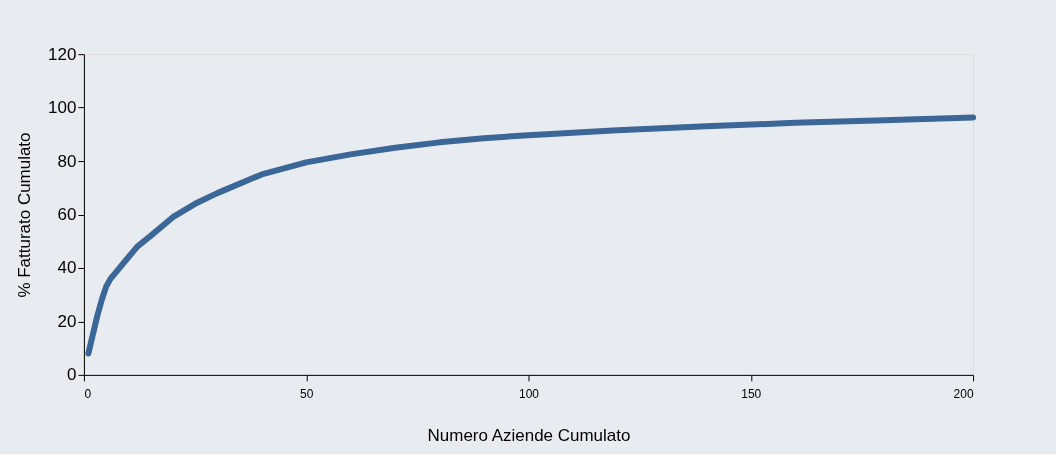 The width and height of the screenshot is (1056, 457). Describe the element at coordinates (62, 54) in the screenshot. I see `y-tick-label: 120` at that location.